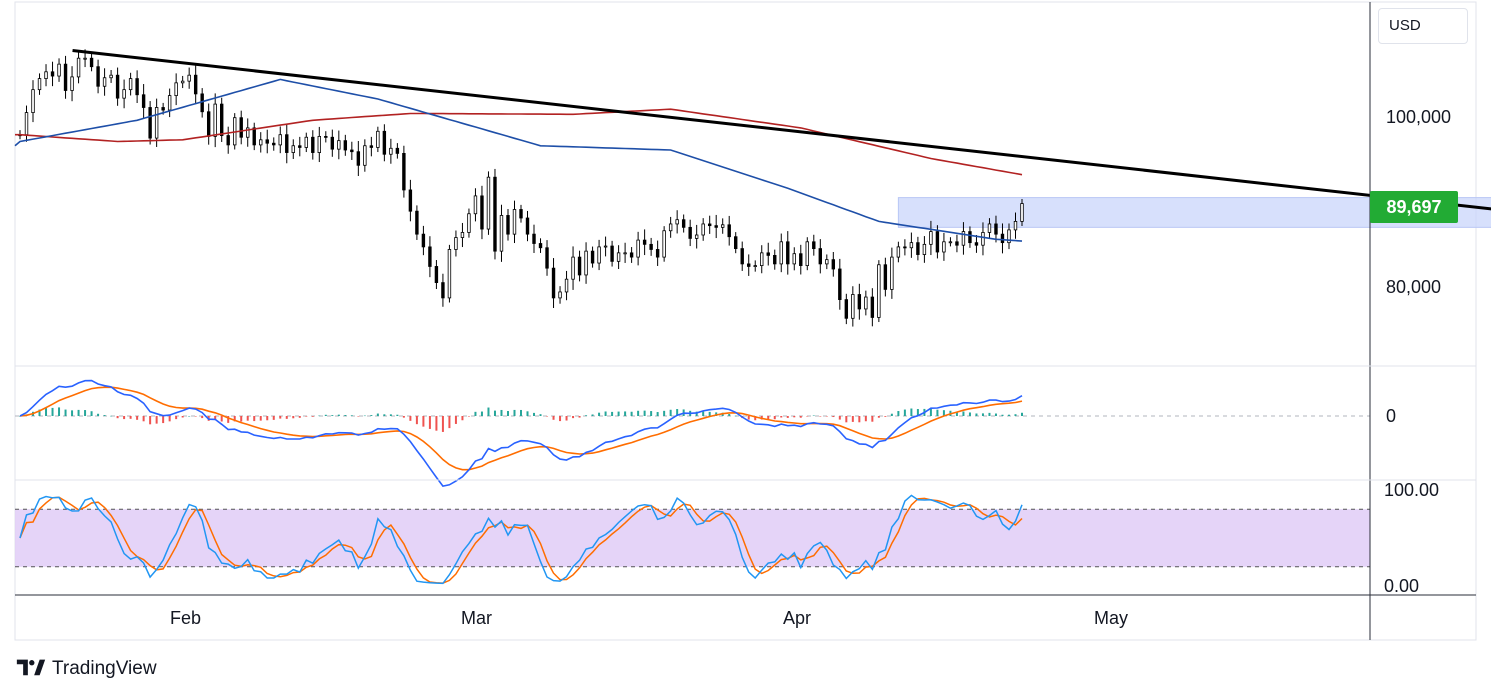  What do you see at coordinates (1423, 26) in the screenshot?
I see `currency-button: USD` at bounding box center [1423, 26].